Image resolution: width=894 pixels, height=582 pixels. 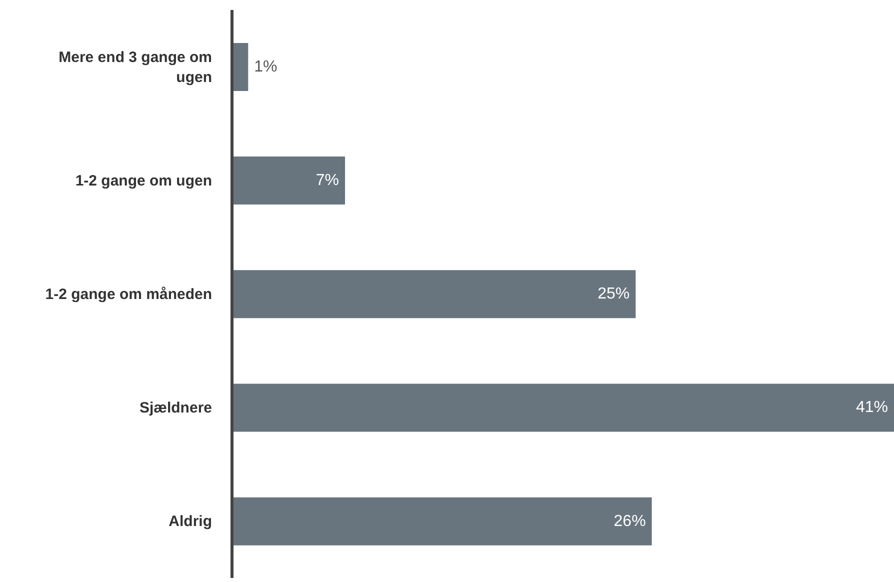 What do you see at coordinates (328, 181) in the screenshot?
I see `data-label: 7%` at bounding box center [328, 181].